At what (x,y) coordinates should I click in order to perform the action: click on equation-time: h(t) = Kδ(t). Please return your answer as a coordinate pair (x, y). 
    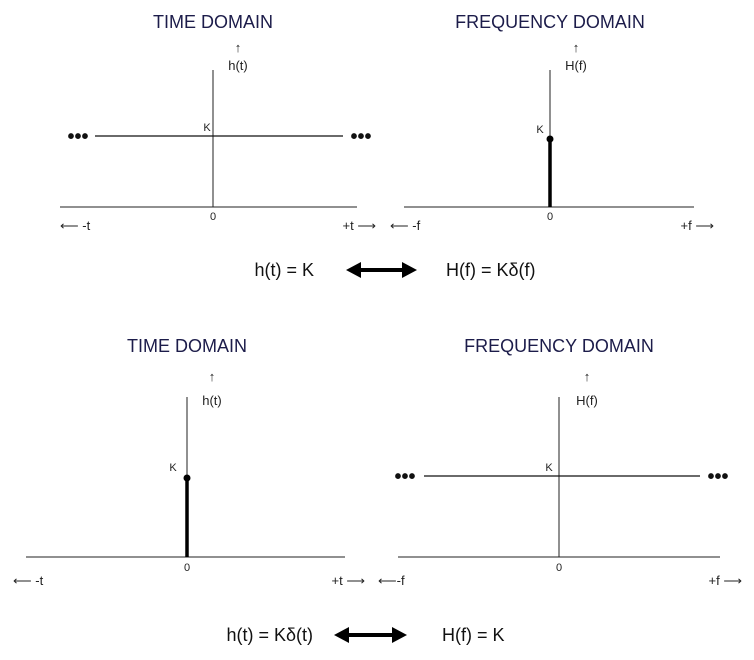
    Looking at the image, I should click on (269, 635).